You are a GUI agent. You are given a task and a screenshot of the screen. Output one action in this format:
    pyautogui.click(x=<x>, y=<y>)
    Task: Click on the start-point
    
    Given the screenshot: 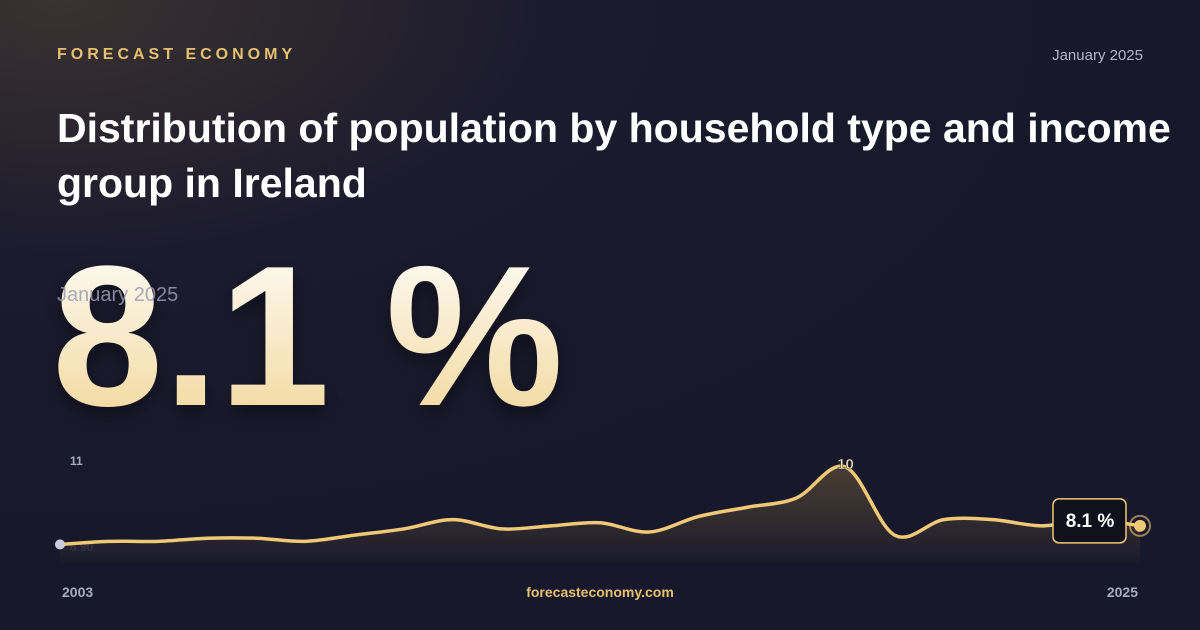 What is the action you would take?
    pyautogui.click(x=60, y=544)
    